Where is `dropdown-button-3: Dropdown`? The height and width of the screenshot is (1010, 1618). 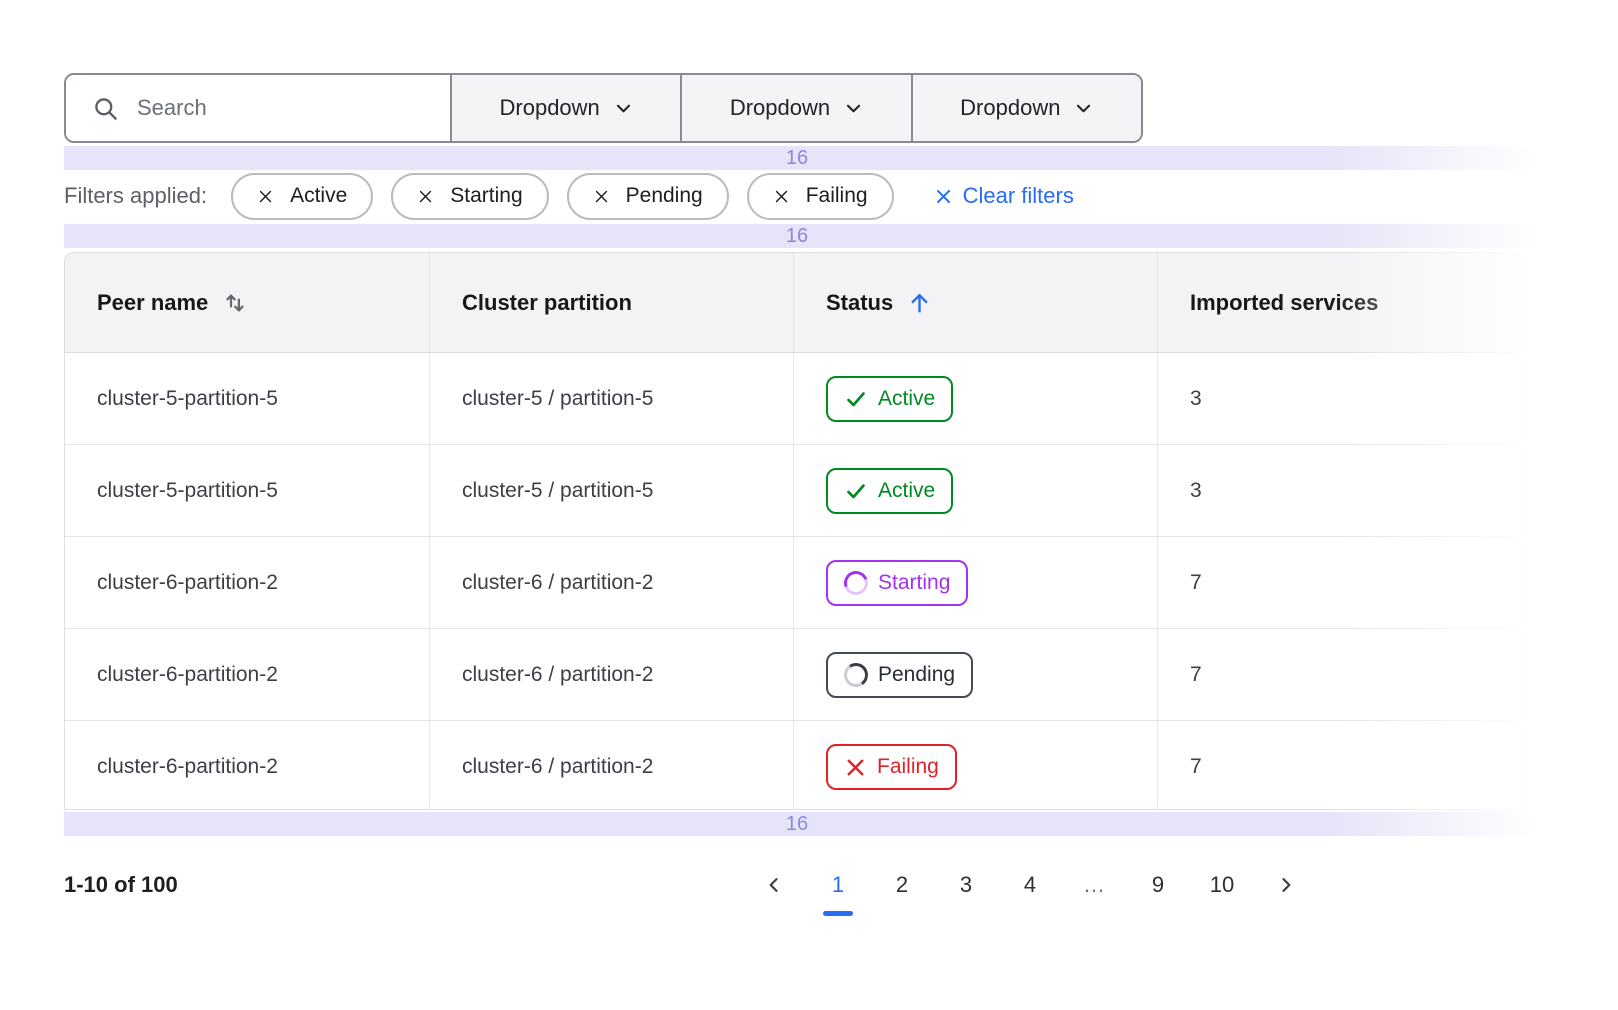
dropdown-button-3: Dropdown is located at coordinates (1025, 108).